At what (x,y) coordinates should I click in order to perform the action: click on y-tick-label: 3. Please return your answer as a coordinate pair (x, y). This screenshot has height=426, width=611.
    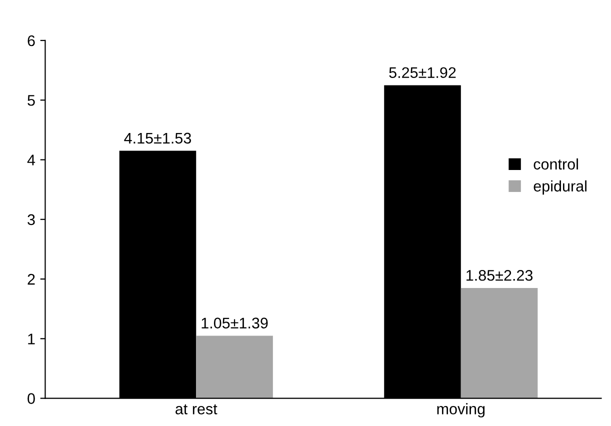
    Looking at the image, I should click on (31, 220).